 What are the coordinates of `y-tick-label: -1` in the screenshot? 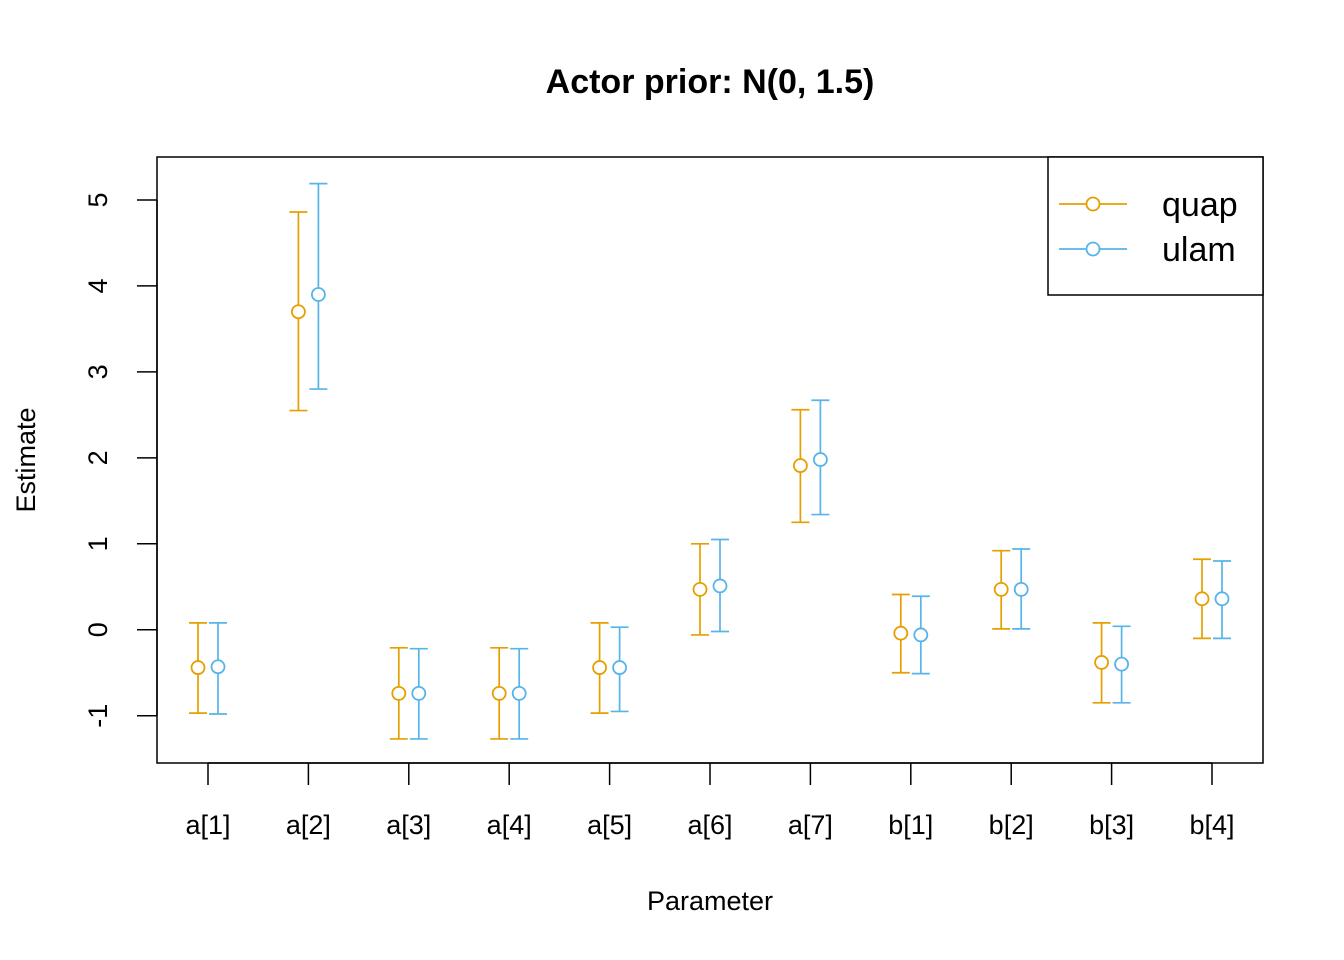 It's located at (98, 716).